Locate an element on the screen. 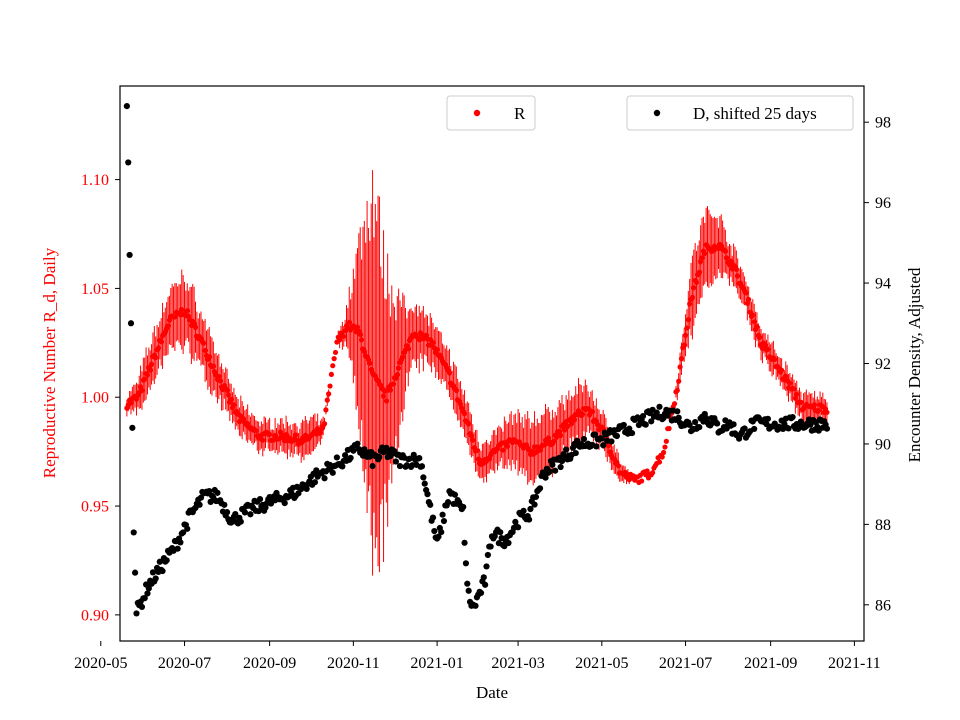 Image resolution: width=960 pixels, height=720 pixels. right-y-tick-label: 86 is located at coordinates (883, 605).